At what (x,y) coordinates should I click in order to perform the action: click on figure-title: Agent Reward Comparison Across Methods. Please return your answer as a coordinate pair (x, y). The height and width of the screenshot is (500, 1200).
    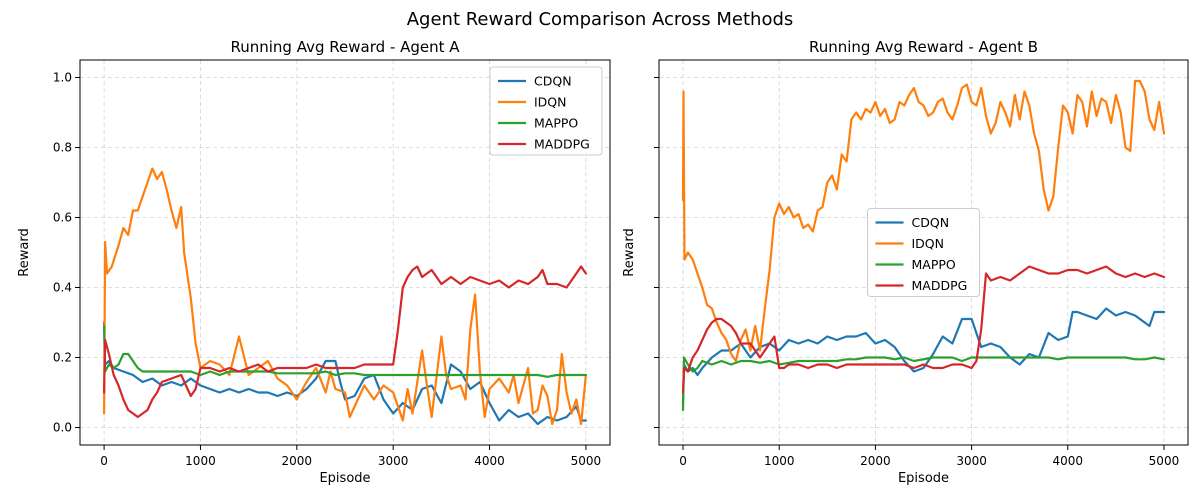
    Looking at the image, I should click on (600, 19).